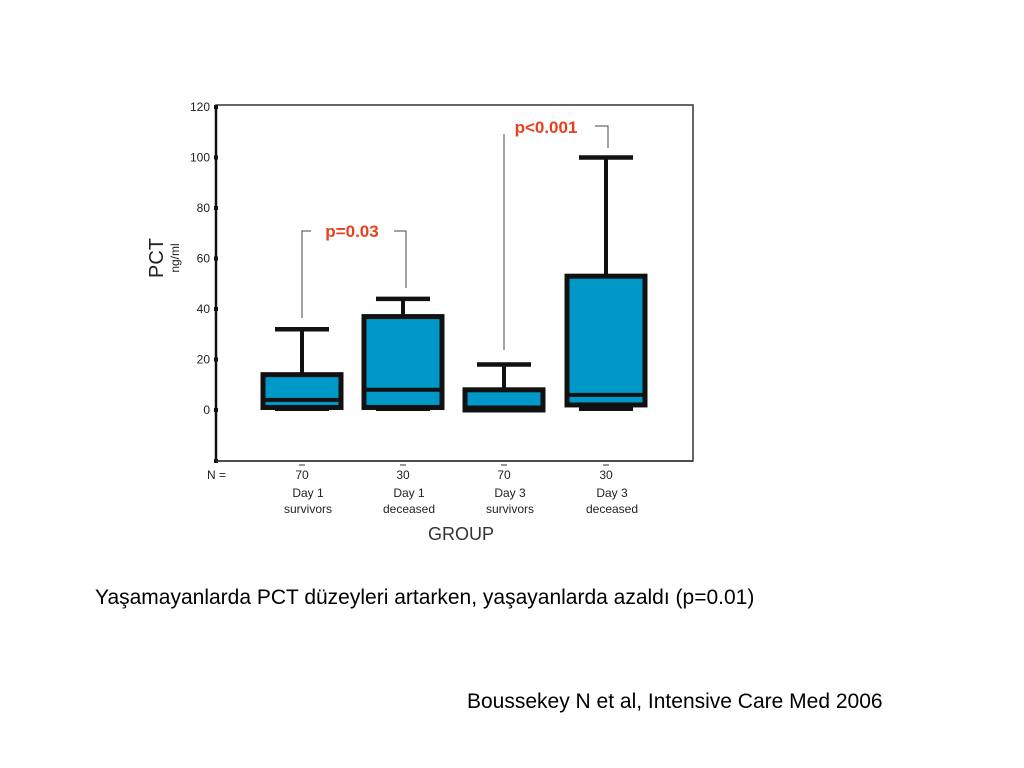  What do you see at coordinates (455, 234) in the screenshot?
I see `significance-annotations: p=0.03 p<0.001` at bounding box center [455, 234].